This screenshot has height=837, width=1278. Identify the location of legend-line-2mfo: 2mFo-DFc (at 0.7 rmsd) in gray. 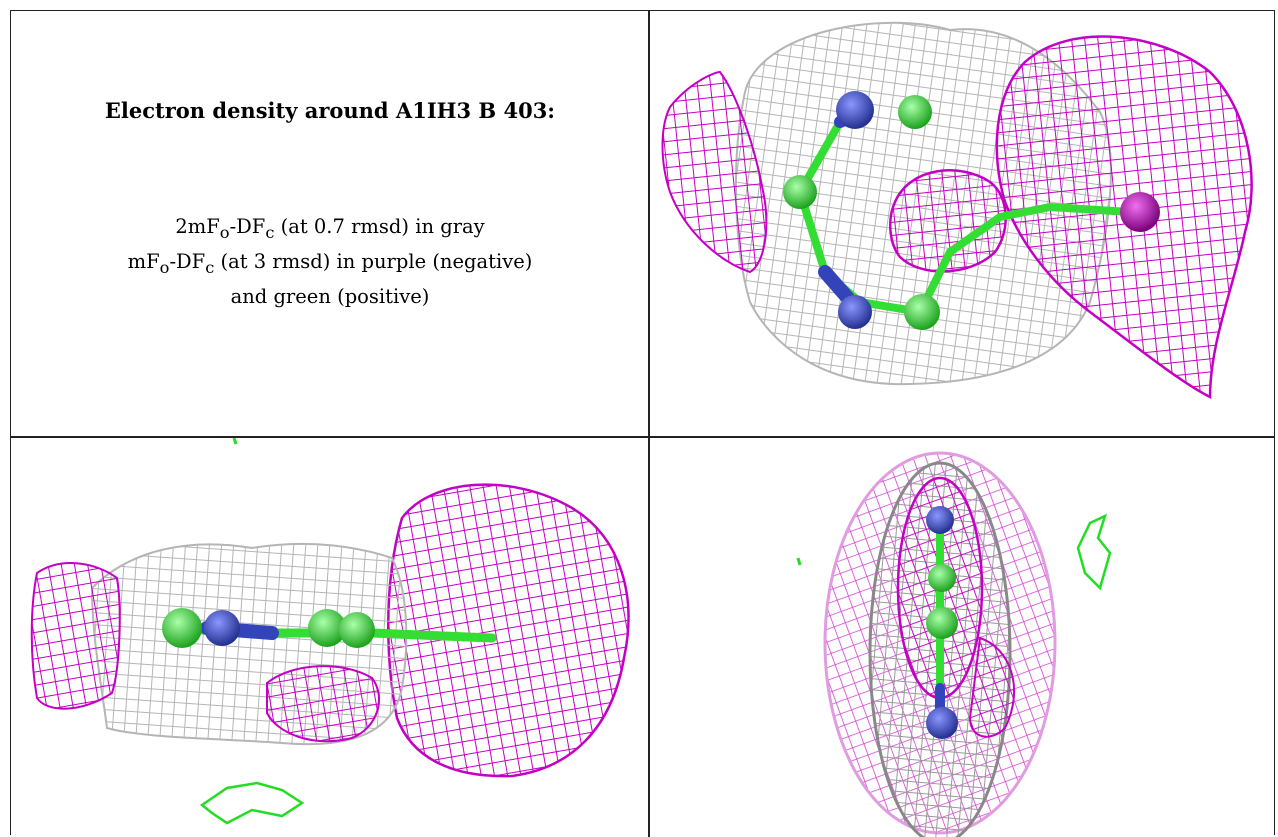
(330, 228).